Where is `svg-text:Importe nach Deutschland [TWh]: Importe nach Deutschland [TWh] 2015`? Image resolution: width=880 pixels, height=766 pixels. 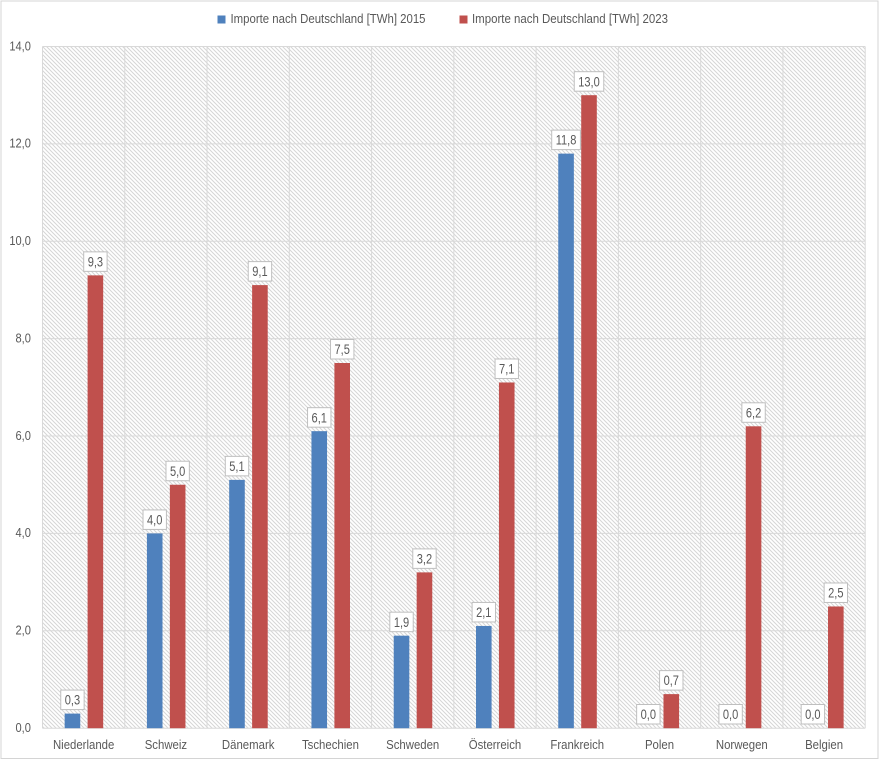 svg-text:Importe nach Deutschland [TWh]: Importe nach Deutschland [TWh] 2015 is located at coordinates (328, 18).